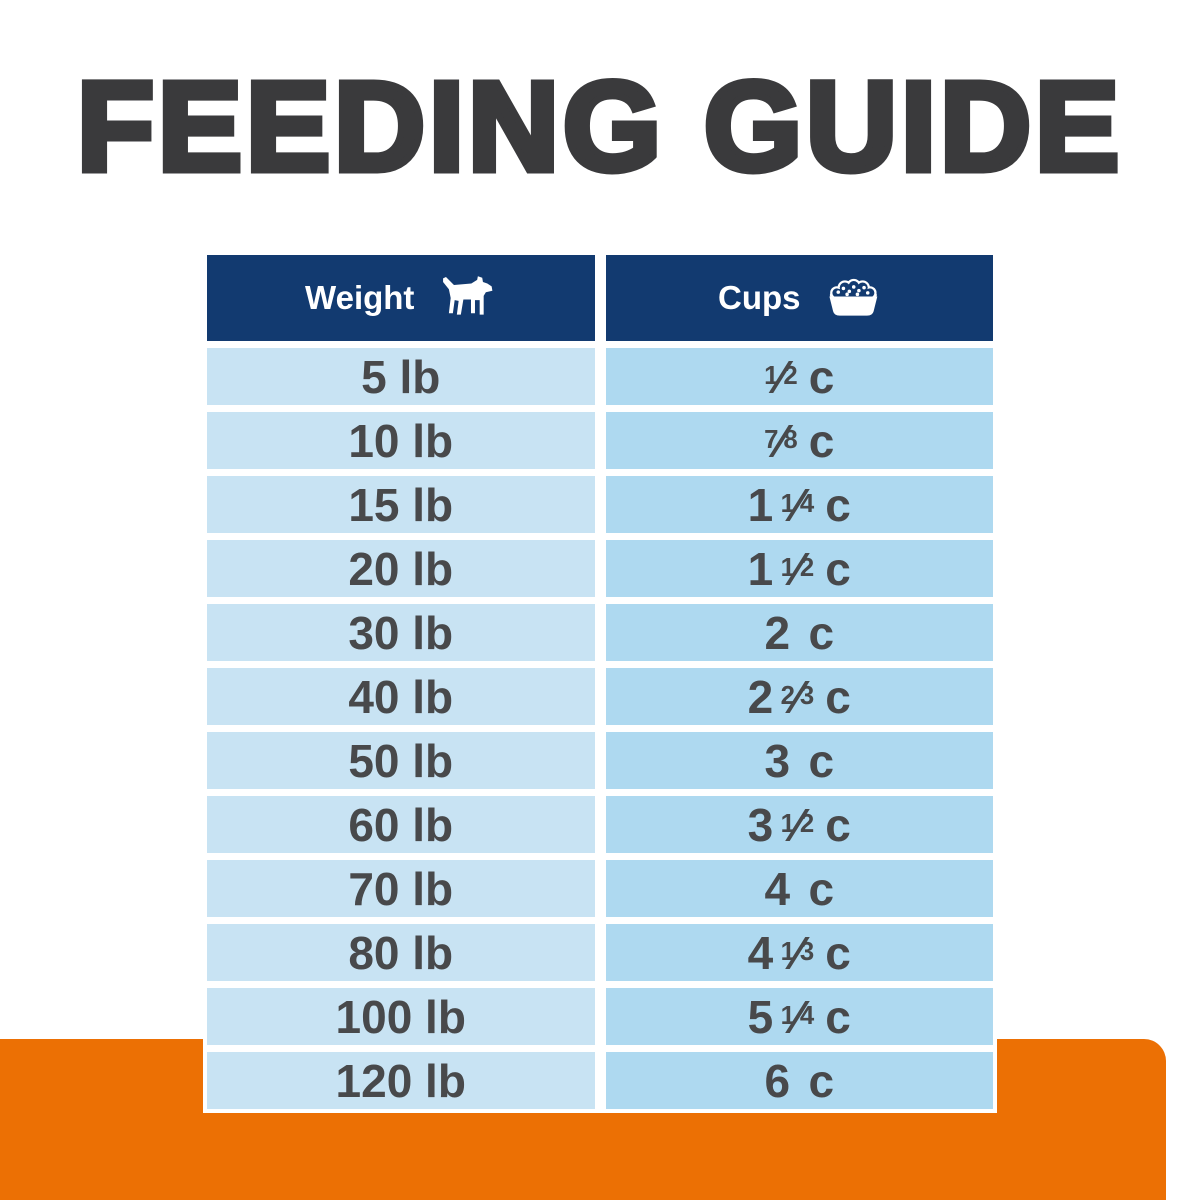 The height and width of the screenshot is (1200, 1200). I want to click on cups-value-part: 8, so click(790, 439).